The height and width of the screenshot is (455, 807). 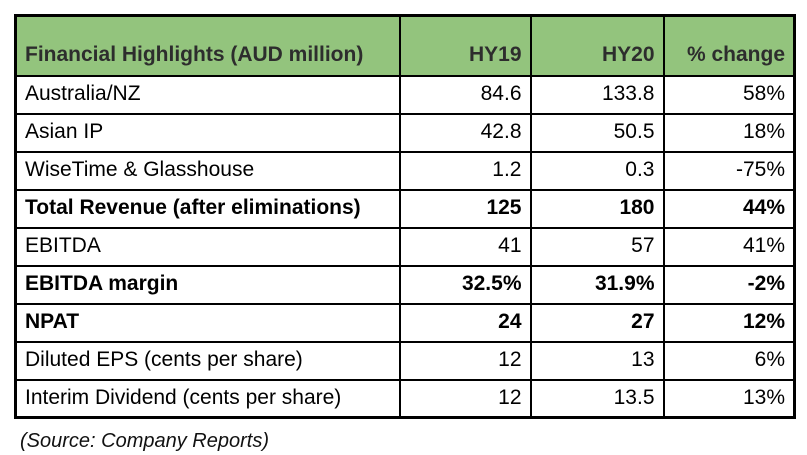 I want to click on change-value: 41%, so click(x=729, y=246).